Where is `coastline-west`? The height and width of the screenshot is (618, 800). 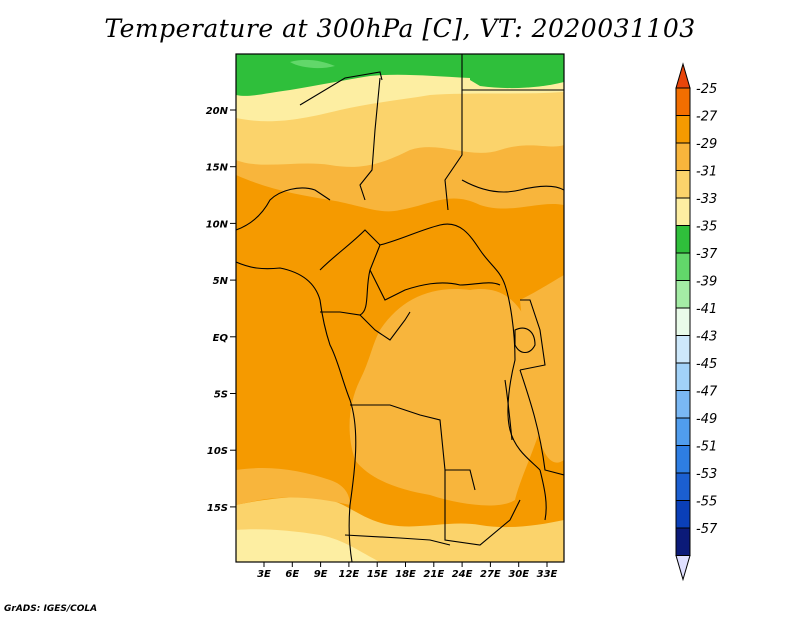
coastline-west is located at coordinates (296, 411).